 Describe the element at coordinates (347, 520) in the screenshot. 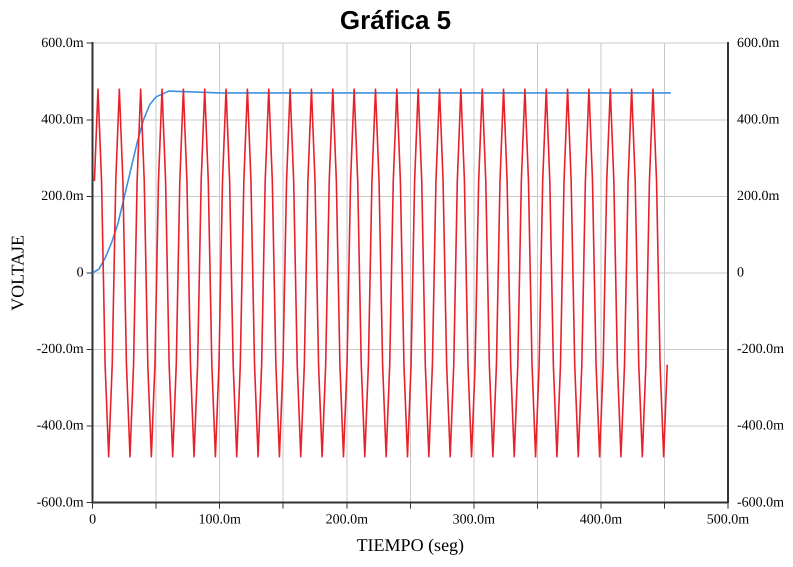

I see `x-tick-label: 200.0m` at that location.